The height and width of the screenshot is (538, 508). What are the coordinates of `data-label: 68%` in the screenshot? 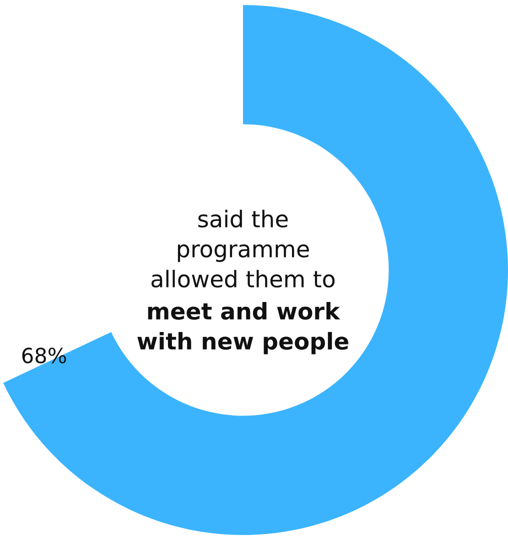 It's located at (44, 356).